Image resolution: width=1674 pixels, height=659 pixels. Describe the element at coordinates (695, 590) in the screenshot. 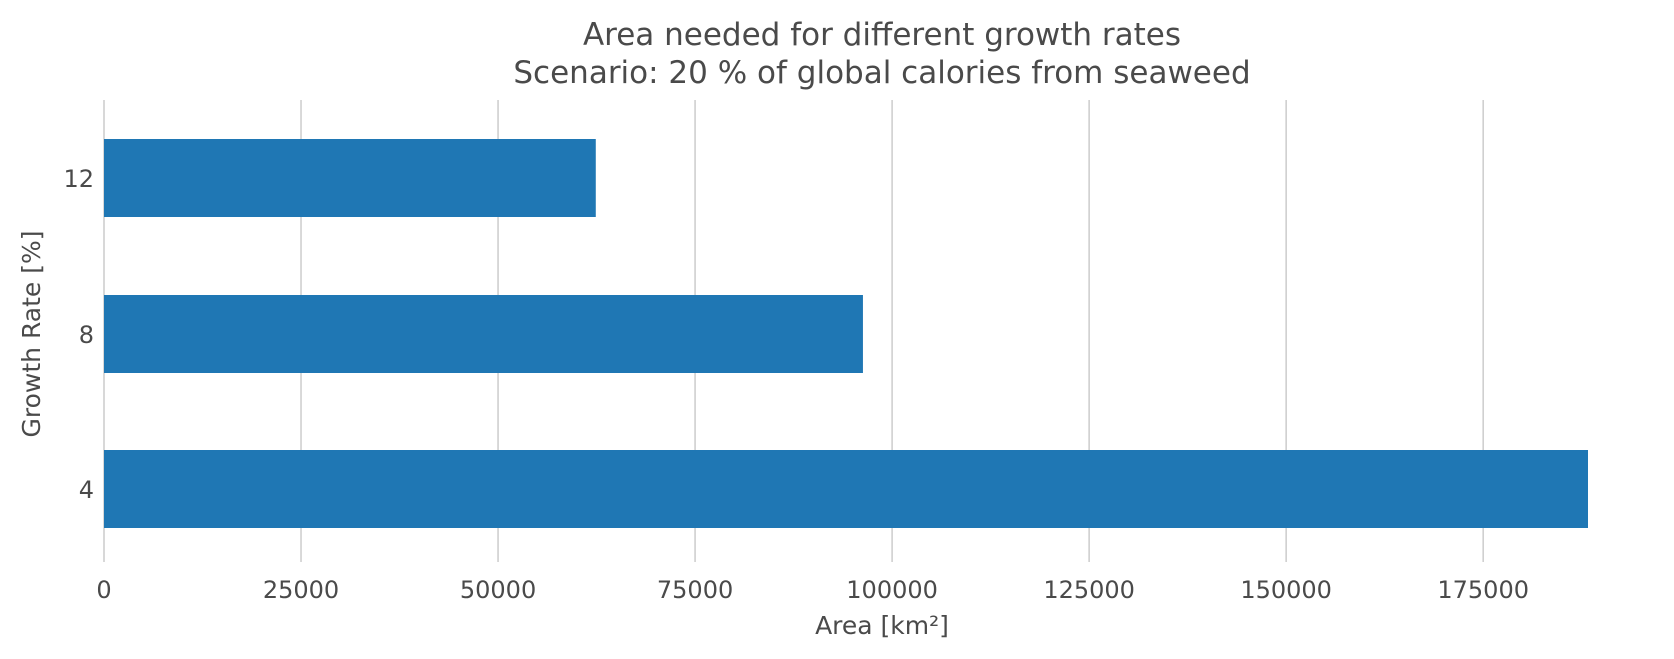

I see `x-tick-label: 75000` at that location.